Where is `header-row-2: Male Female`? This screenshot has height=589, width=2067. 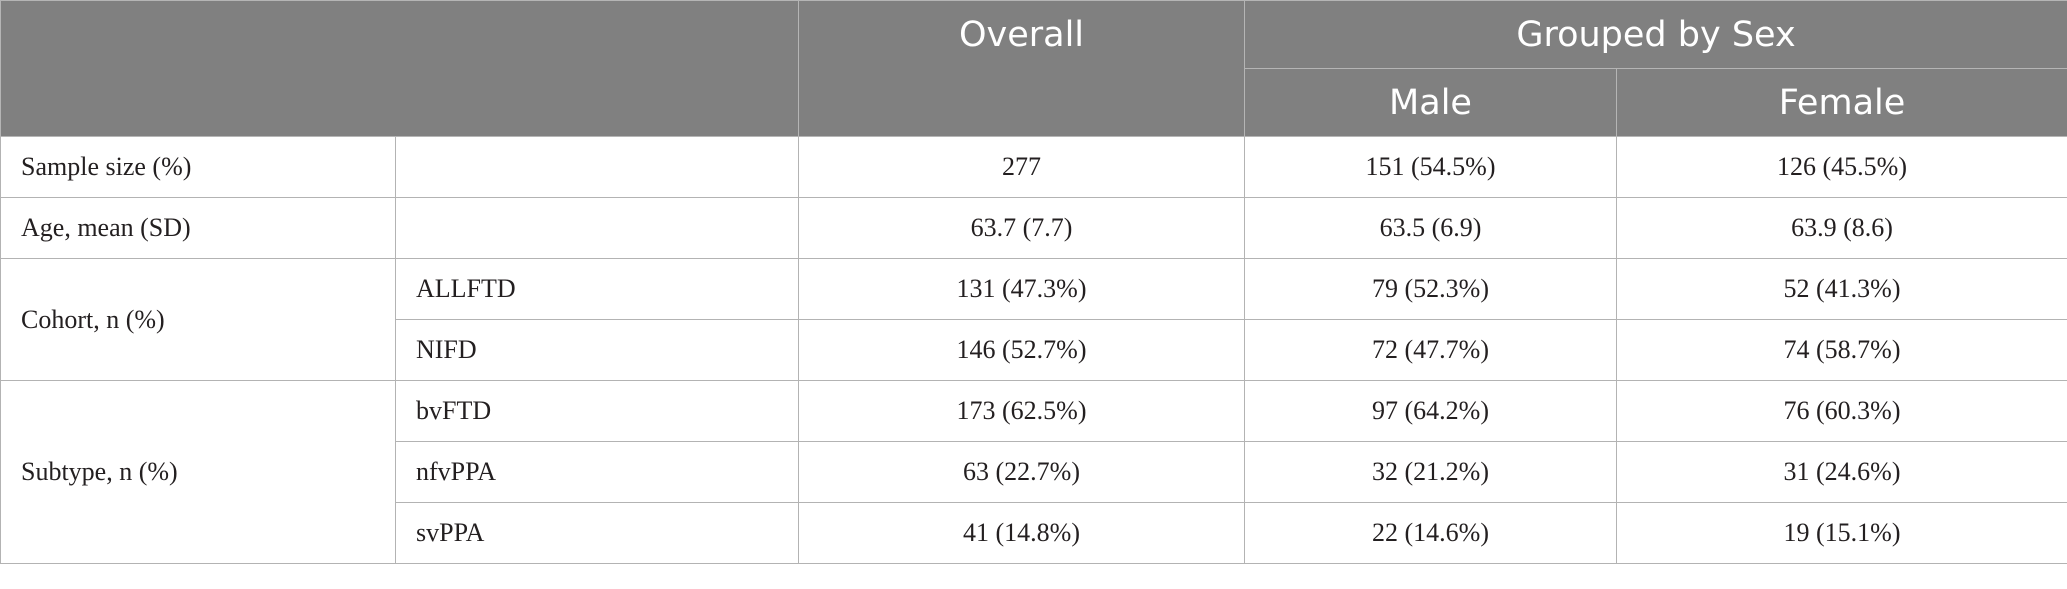
header-row-2: Male Female is located at coordinates (1034, 102).